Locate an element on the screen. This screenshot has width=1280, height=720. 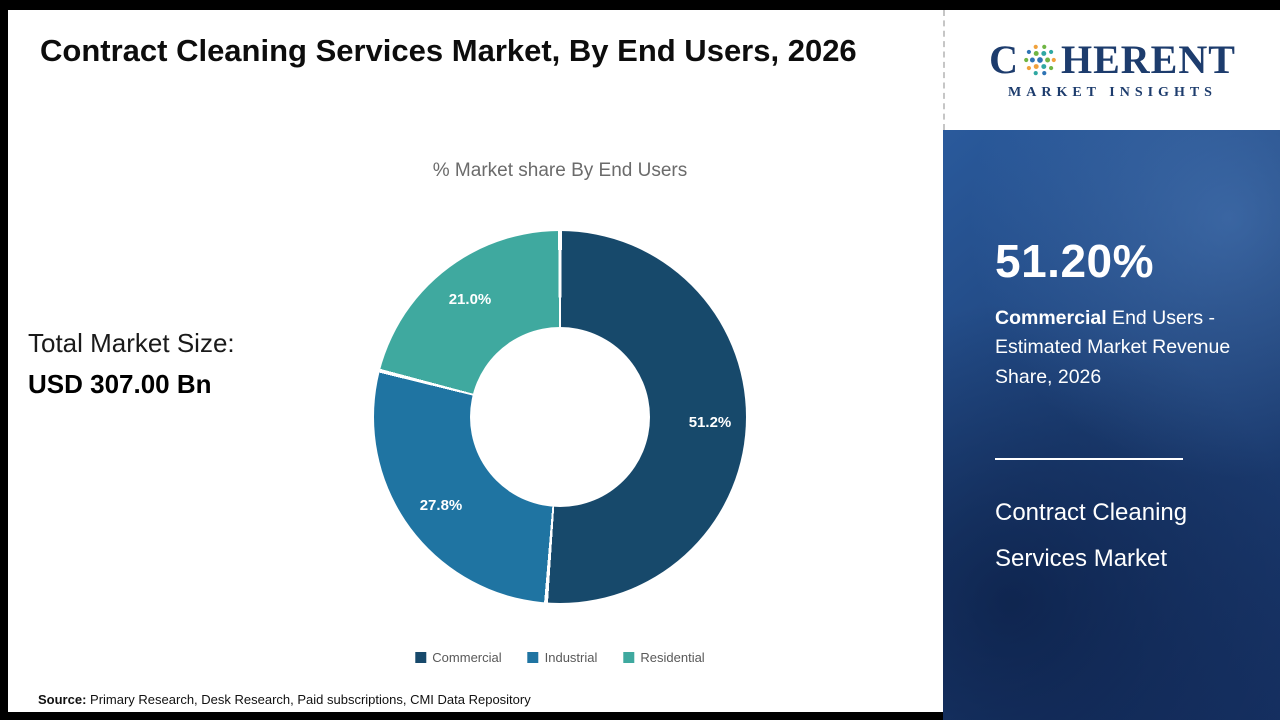
slice-label-commercial: 51.2% is located at coordinates (710, 422).